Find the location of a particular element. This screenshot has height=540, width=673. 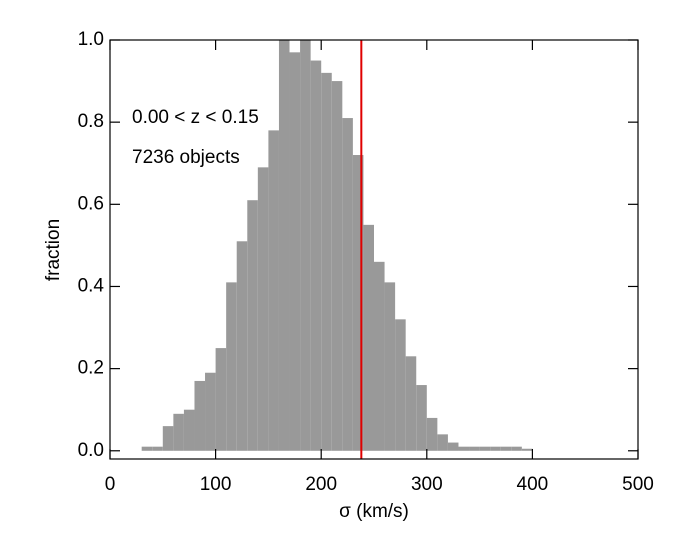

x-tick-label: 500 is located at coordinates (638, 484).